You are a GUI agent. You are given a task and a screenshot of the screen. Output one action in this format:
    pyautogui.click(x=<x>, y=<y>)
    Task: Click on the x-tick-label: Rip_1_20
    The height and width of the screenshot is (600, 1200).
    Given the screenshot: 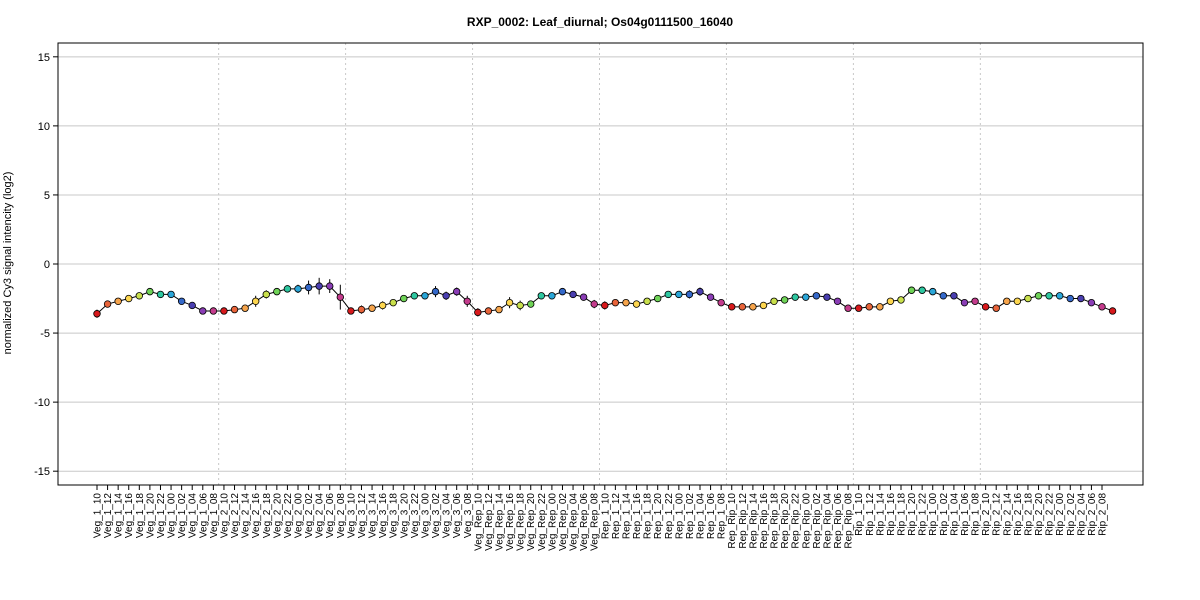 What is the action you would take?
    pyautogui.click(x=912, y=514)
    